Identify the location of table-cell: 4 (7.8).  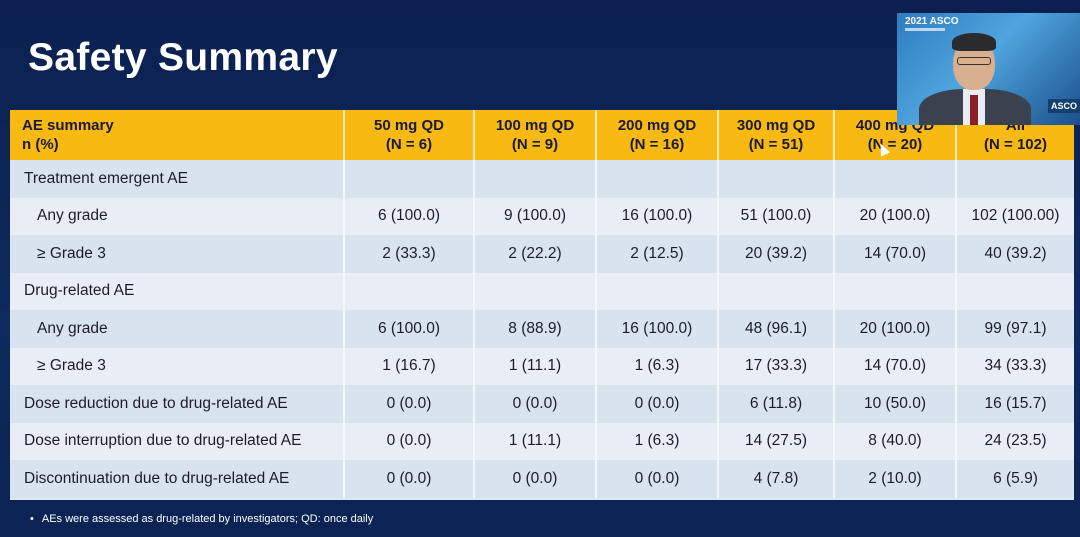
(776, 479).